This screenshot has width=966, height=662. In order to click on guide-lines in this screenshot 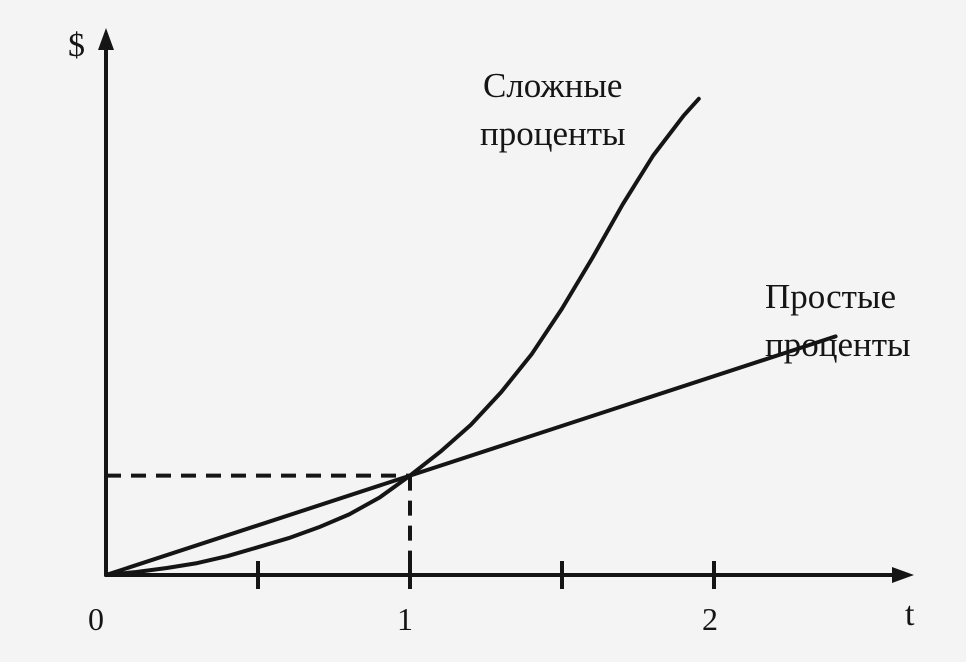, I will do `click(259, 524)`.